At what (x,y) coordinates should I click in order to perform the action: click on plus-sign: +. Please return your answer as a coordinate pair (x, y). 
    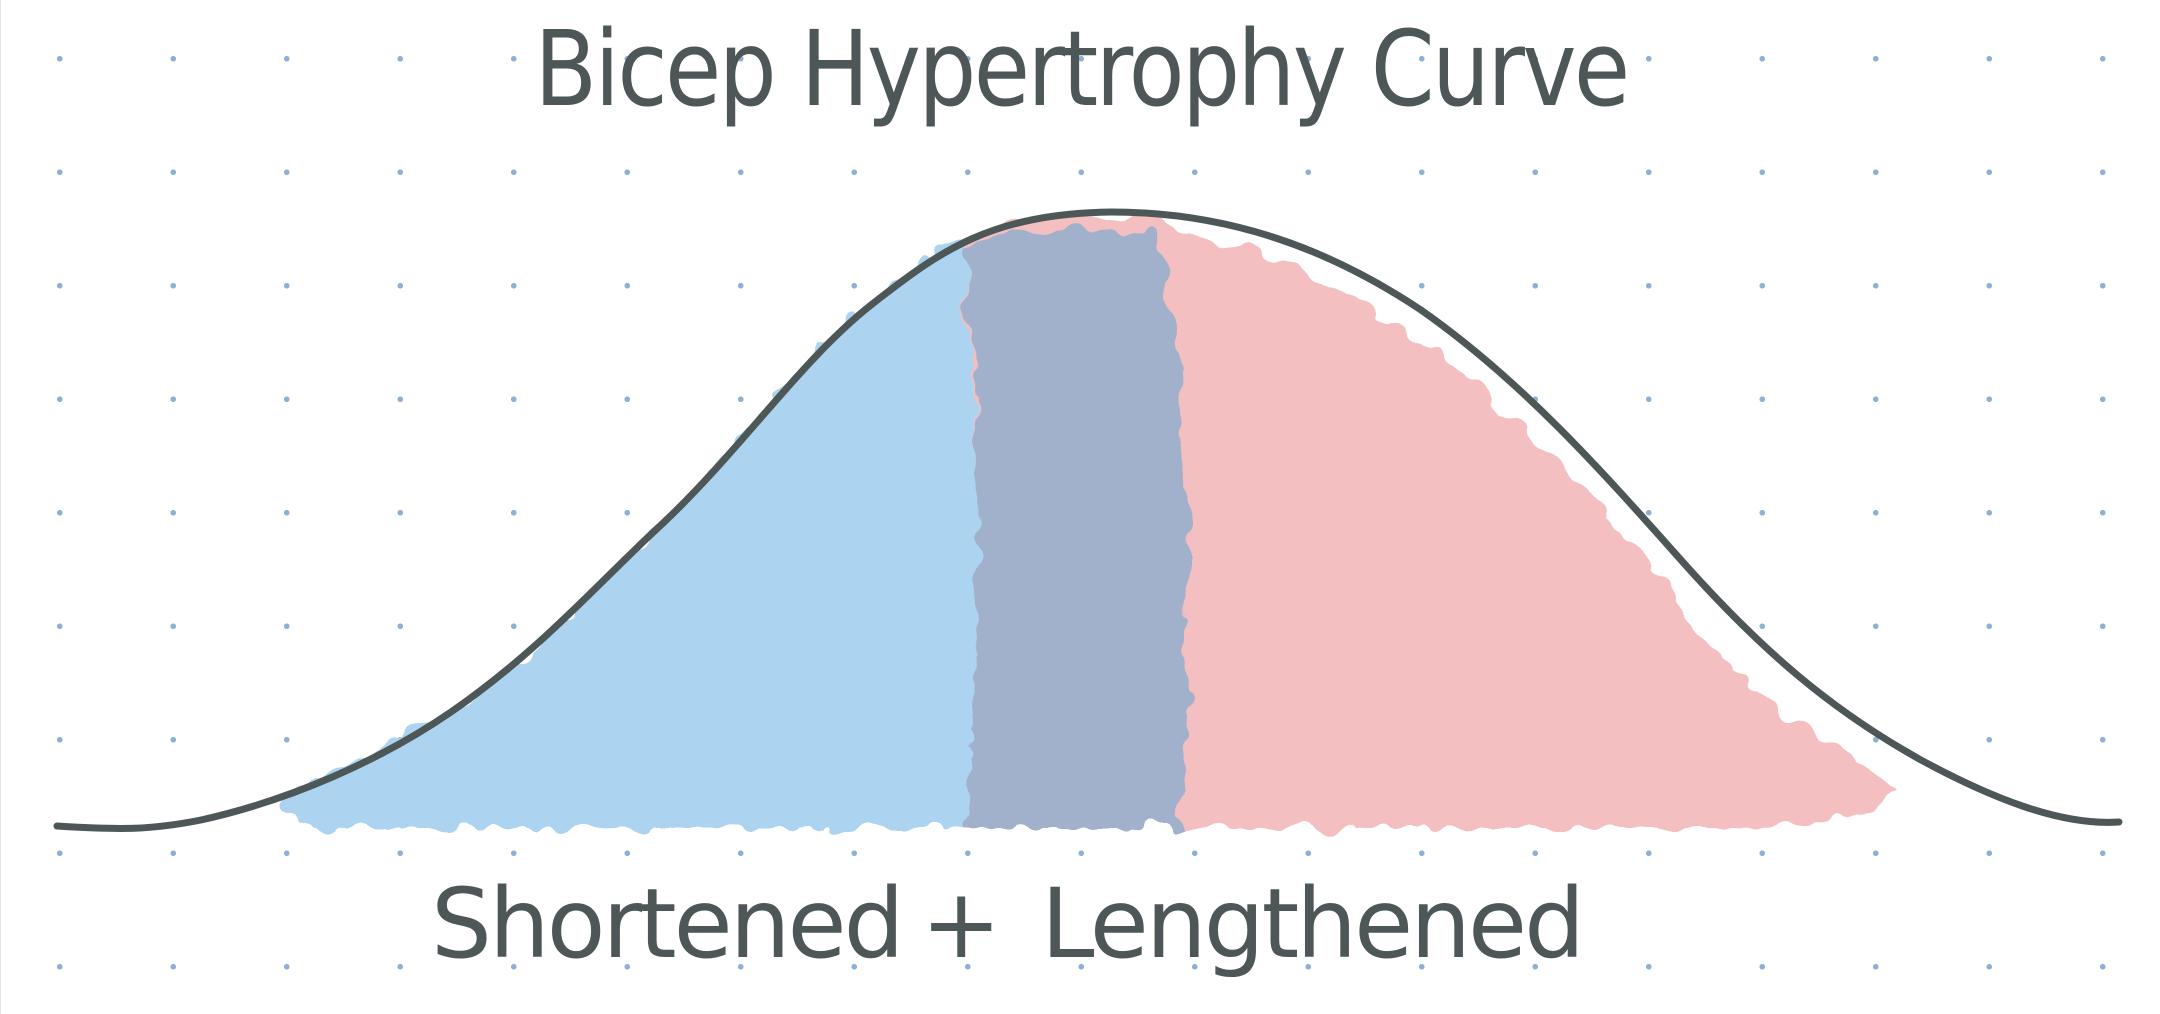
    Looking at the image, I should click on (961, 924).